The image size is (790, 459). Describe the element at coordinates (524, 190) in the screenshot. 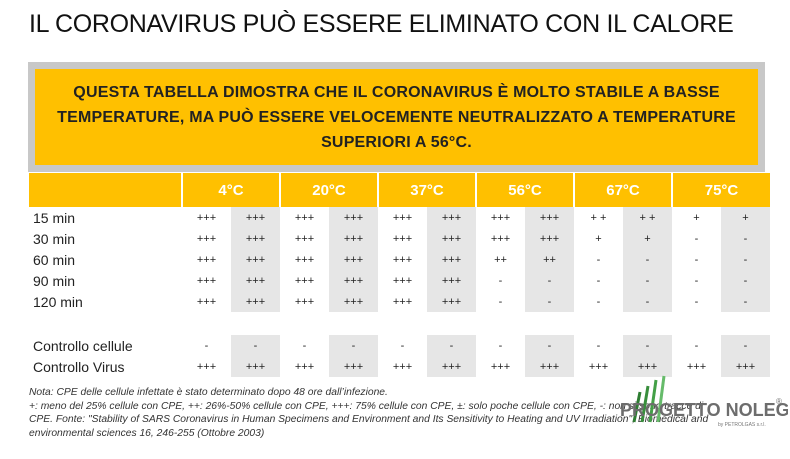

I see `header-cell: 56°C` at that location.